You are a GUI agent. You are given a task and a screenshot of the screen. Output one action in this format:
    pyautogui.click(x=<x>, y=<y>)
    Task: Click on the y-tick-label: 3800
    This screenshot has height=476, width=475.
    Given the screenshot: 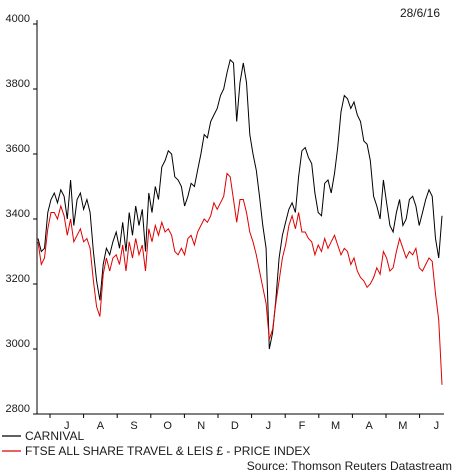 What is the action you would take?
    pyautogui.click(x=18, y=84)
    